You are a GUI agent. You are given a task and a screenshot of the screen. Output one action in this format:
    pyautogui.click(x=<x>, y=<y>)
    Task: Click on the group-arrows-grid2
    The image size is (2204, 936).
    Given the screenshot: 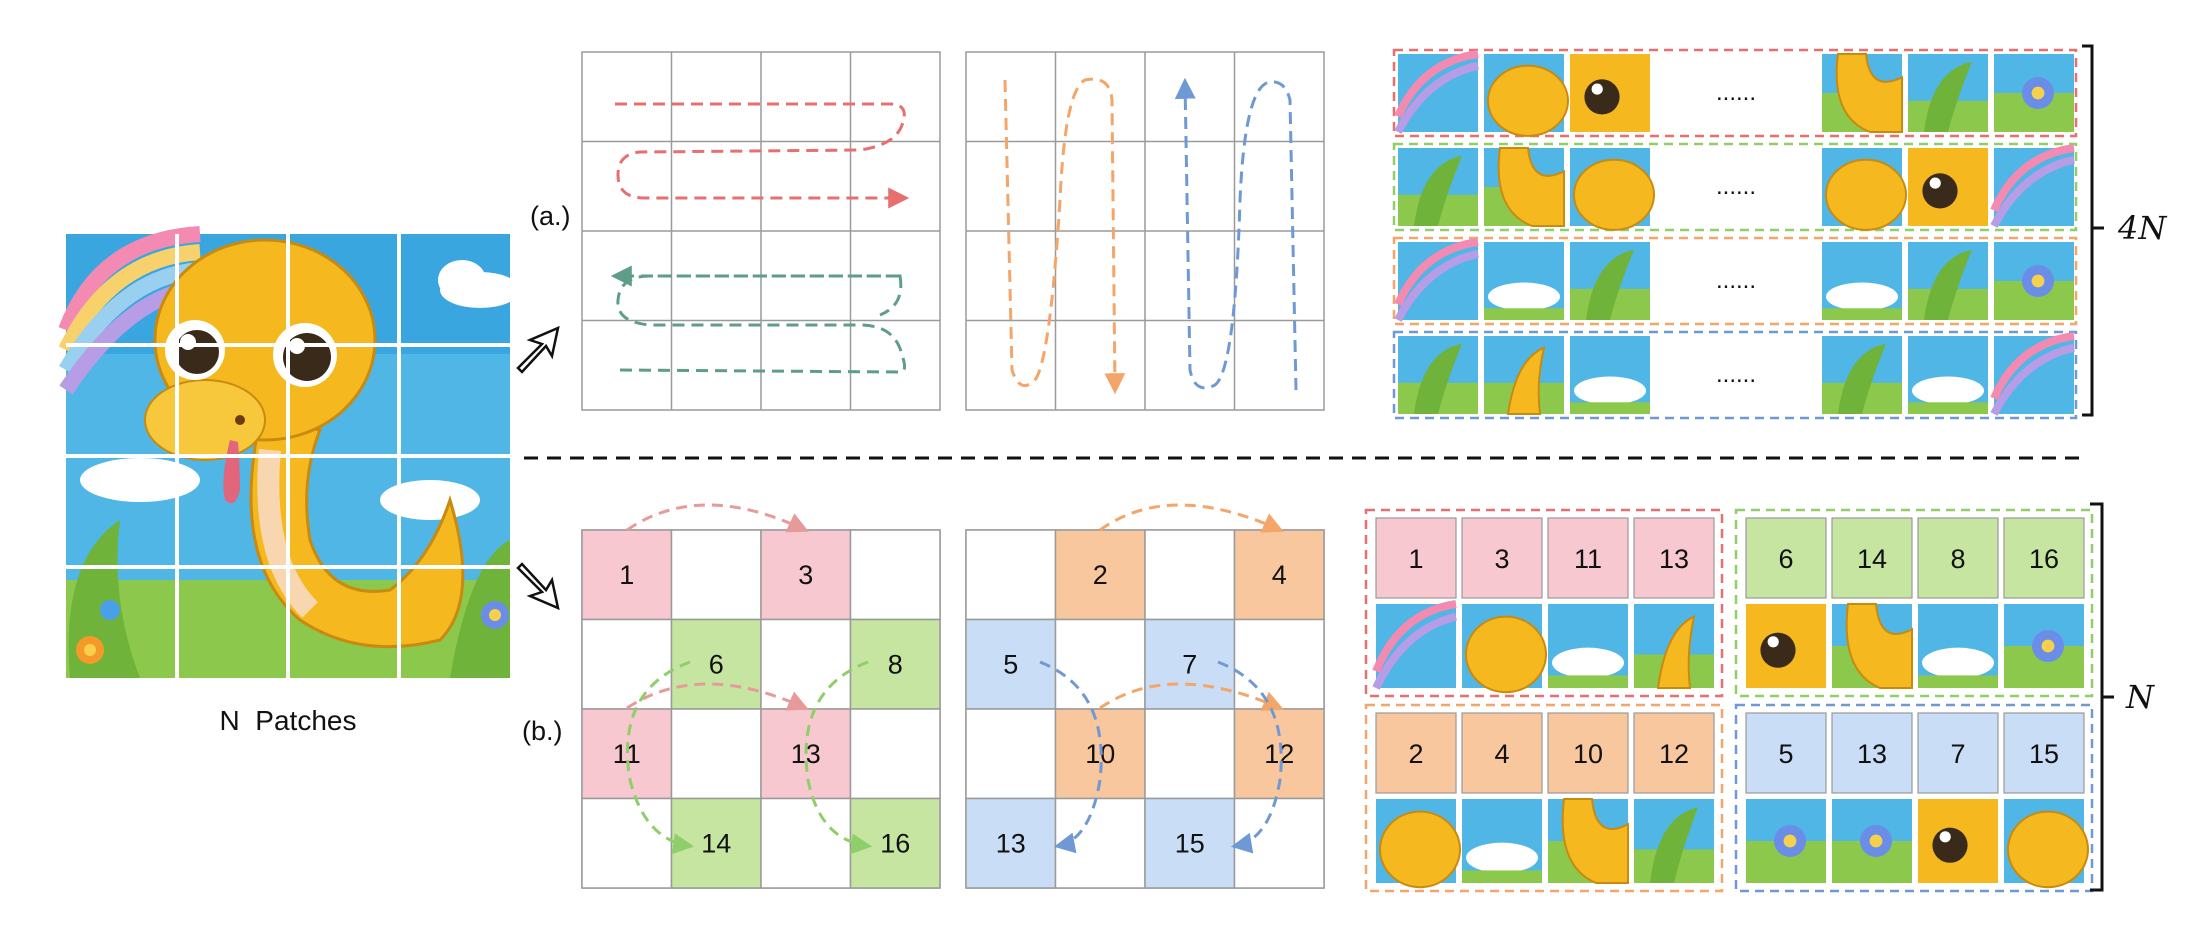 What is the action you would take?
    pyautogui.click(x=1161, y=678)
    